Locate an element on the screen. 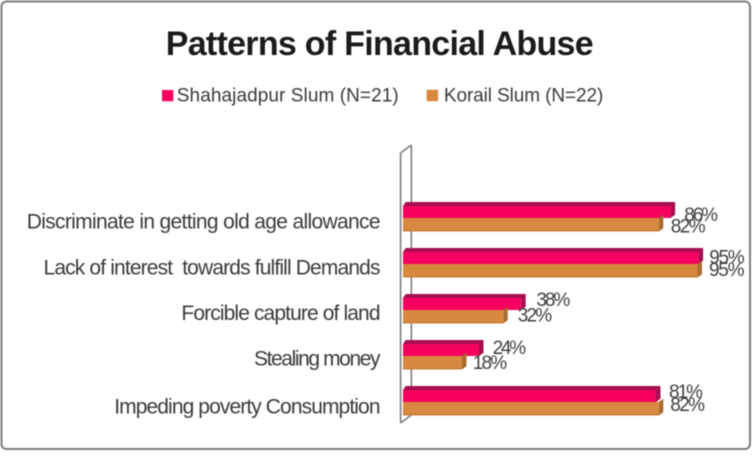 This screenshot has width=753, height=456. svg-text: Korail Slum (N=22) is located at coordinates (523, 95).